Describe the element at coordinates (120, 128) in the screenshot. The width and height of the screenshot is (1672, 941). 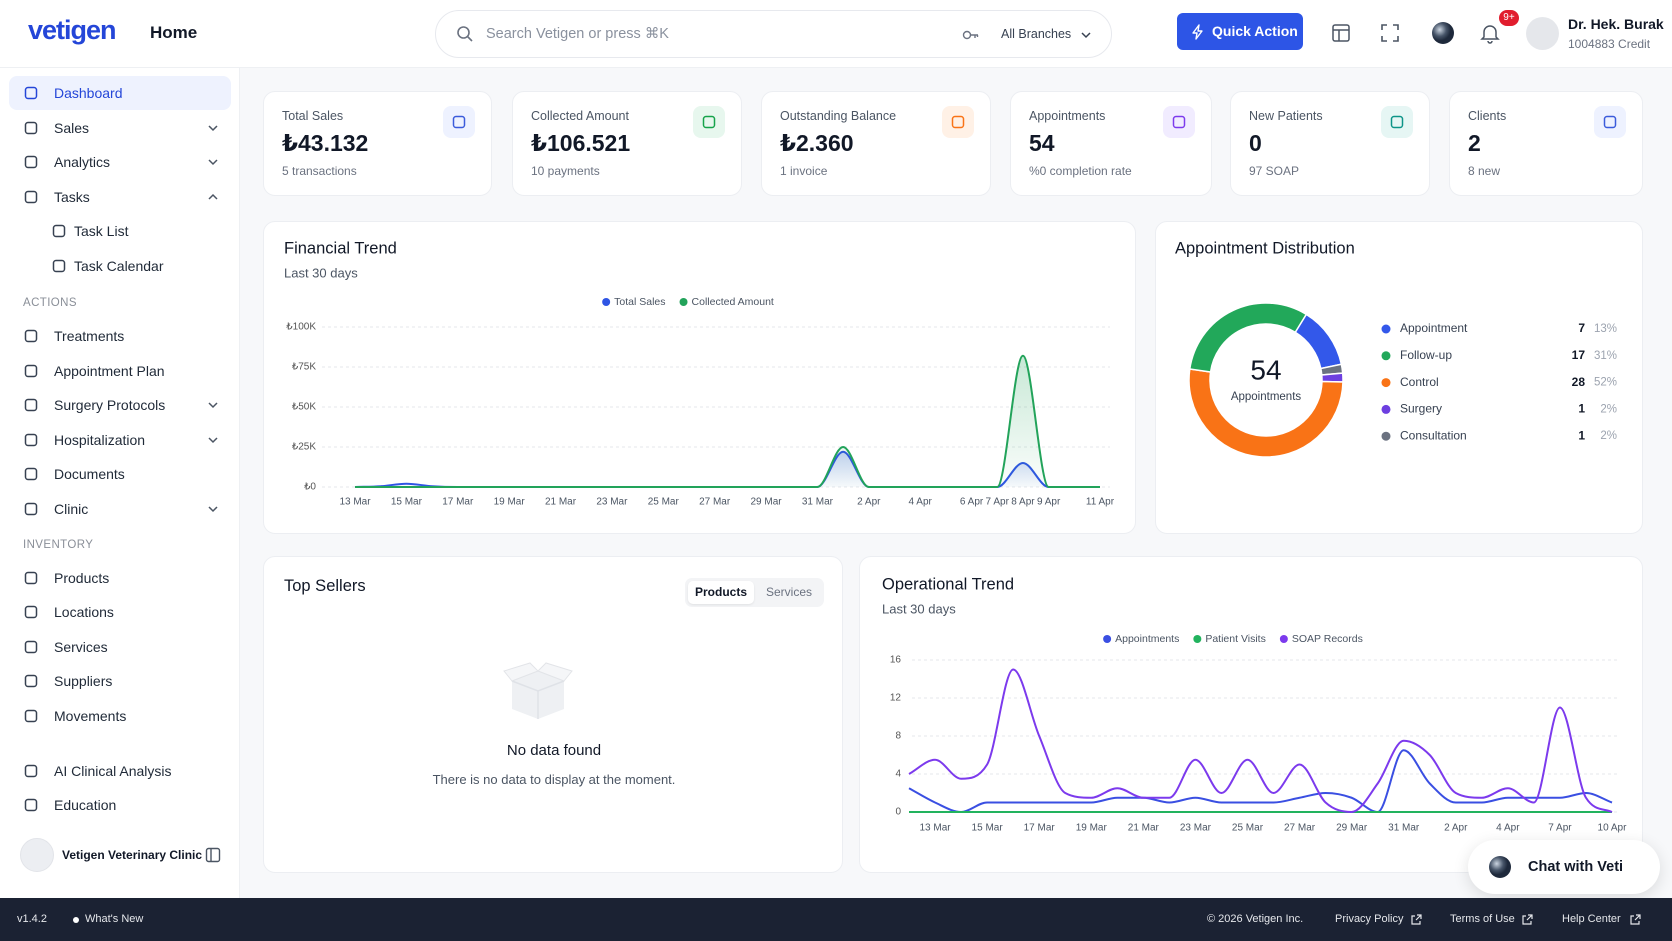
I see `nav-item: Sales` at that location.